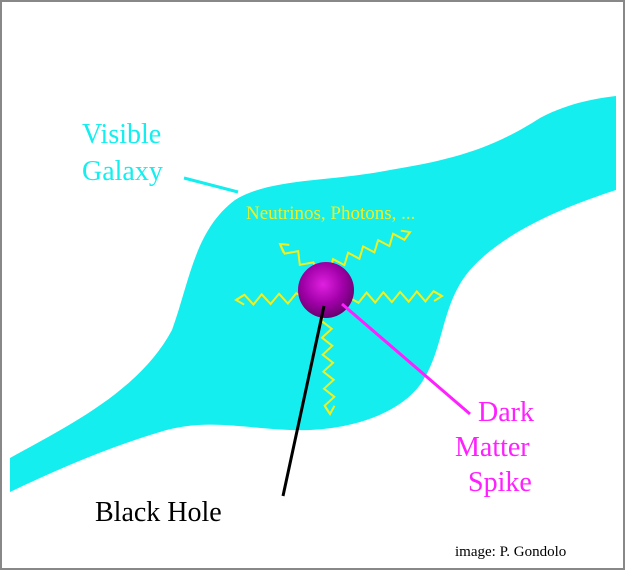 This screenshot has height=571, width=626. Describe the element at coordinates (122, 171) in the screenshot. I see `label: Galaxy` at that location.